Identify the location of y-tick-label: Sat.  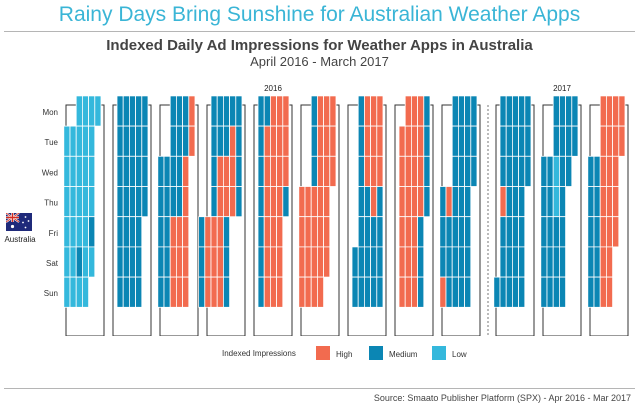
(52, 263).